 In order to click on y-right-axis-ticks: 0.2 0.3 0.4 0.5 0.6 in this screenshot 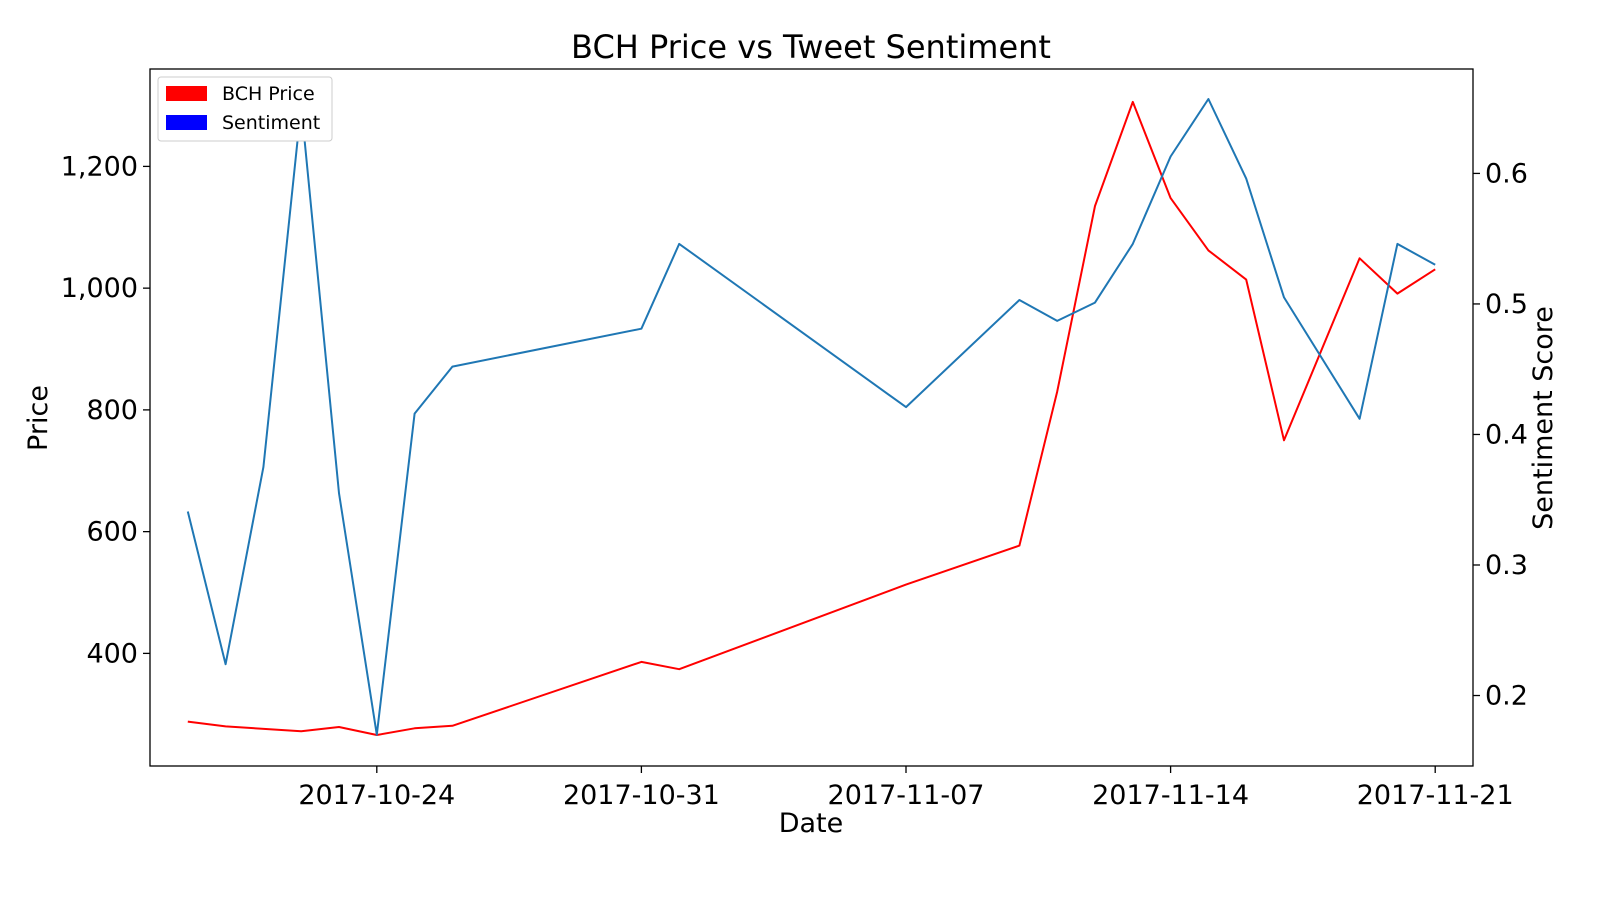, I will do `click(1500, 435)`.